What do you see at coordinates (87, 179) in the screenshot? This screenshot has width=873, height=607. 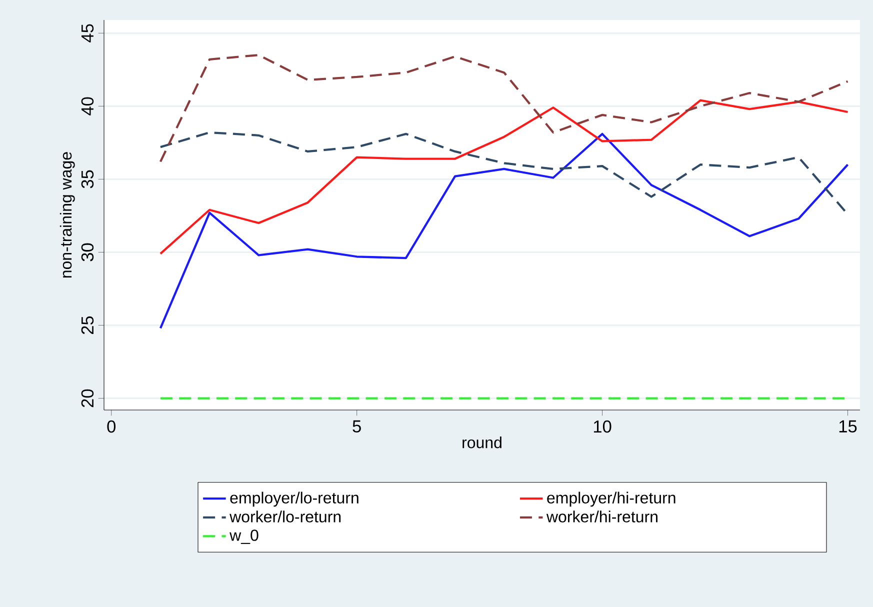 I see `y-tick-label: 35` at bounding box center [87, 179].